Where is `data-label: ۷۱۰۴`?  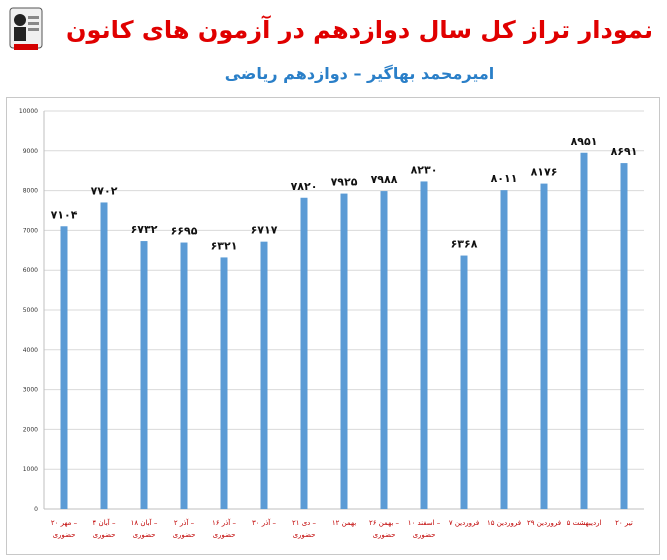 data-label: ۷۱۰۴ is located at coordinates (64, 214).